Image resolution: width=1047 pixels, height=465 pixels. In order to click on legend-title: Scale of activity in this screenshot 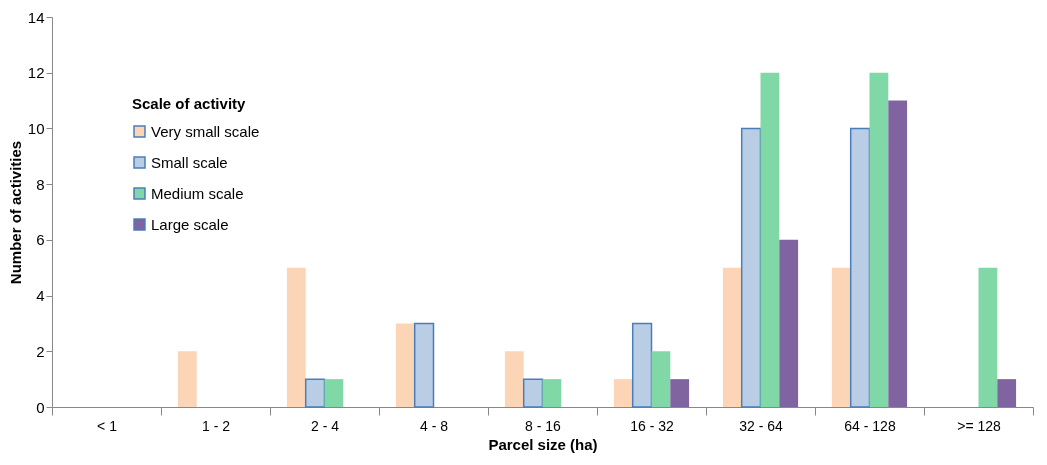, I will do `click(189, 103)`.